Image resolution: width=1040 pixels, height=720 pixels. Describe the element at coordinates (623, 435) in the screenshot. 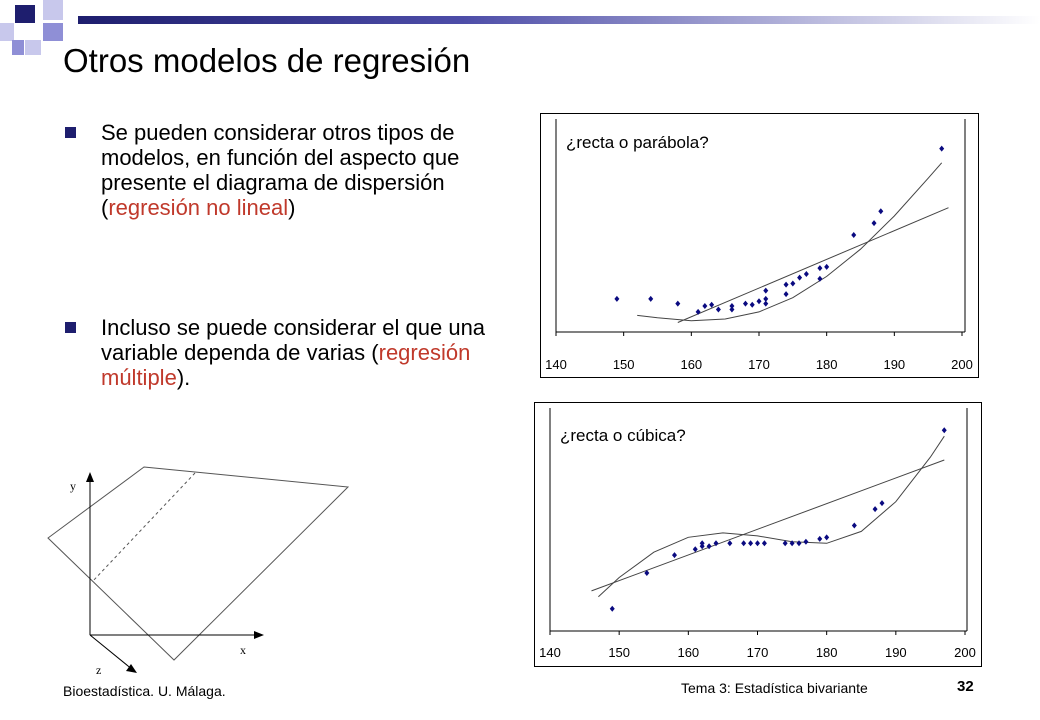

I see `chart-title: ¿recta o cúbica?` at that location.